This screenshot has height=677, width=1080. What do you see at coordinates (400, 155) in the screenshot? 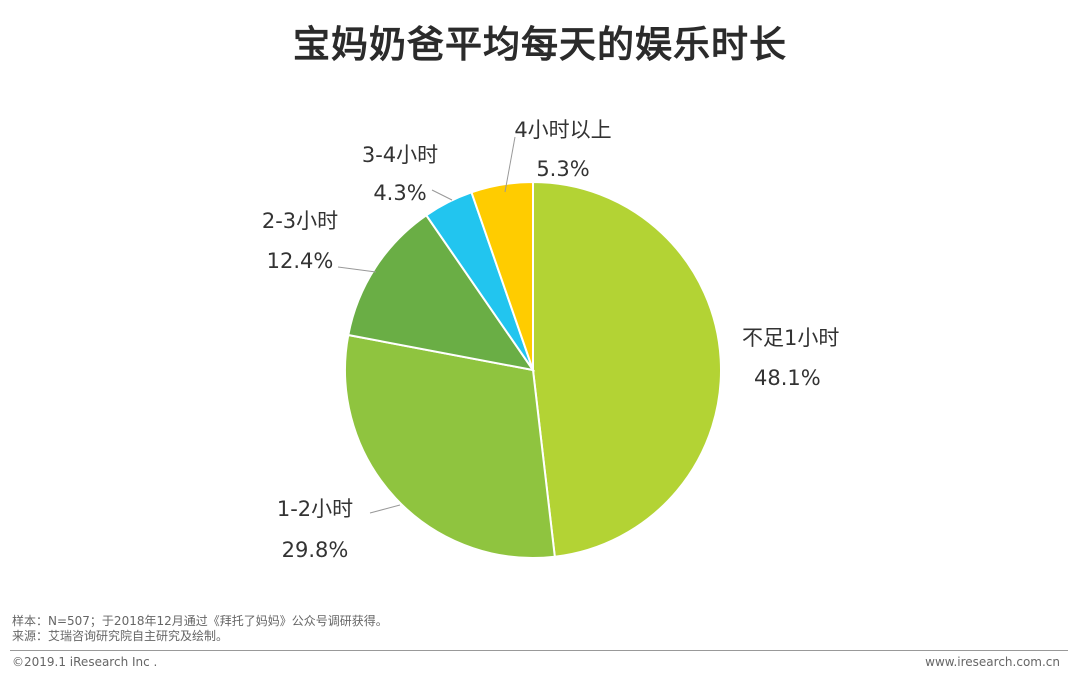
I see `slice-label: 3-4小时` at bounding box center [400, 155].